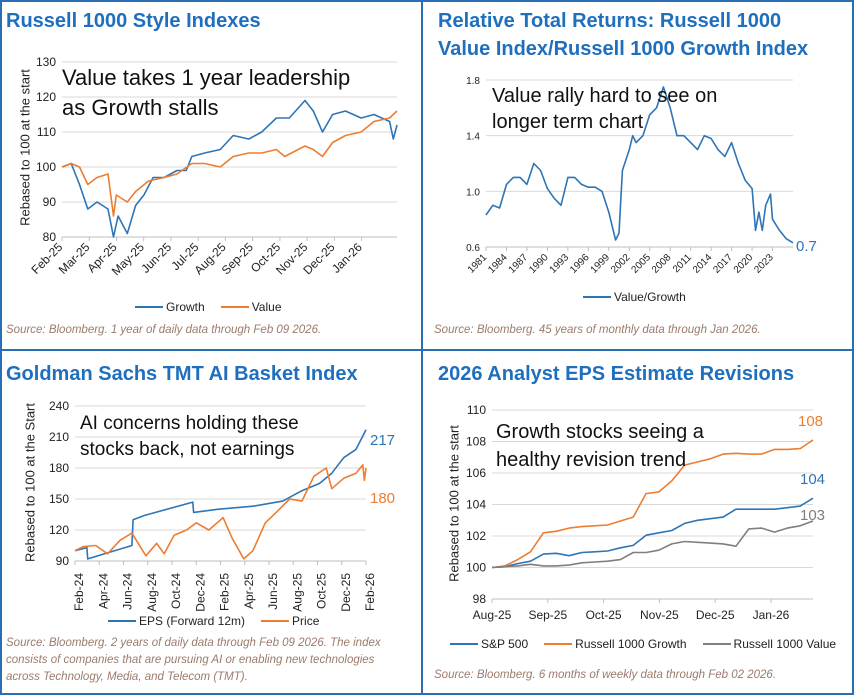 This screenshot has height=695, width=854. Describe the element at coordinates (476, 442) in the screenshot. I see `panel4-y-tick-label: 108` at that location.